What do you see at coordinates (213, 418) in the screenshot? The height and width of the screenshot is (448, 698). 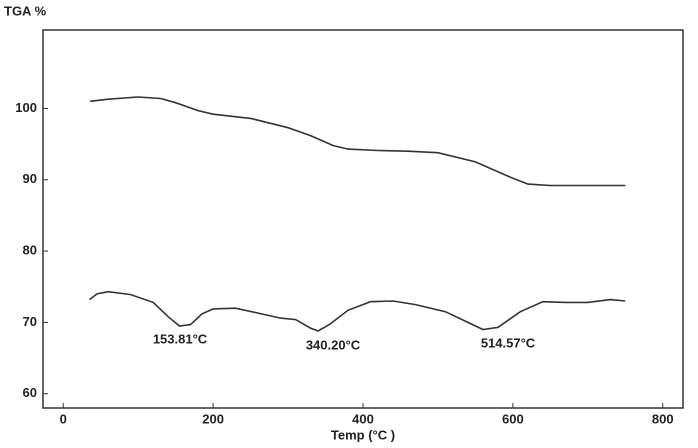 I see `x-tick-label: 200` at bounding box center [213, 418].